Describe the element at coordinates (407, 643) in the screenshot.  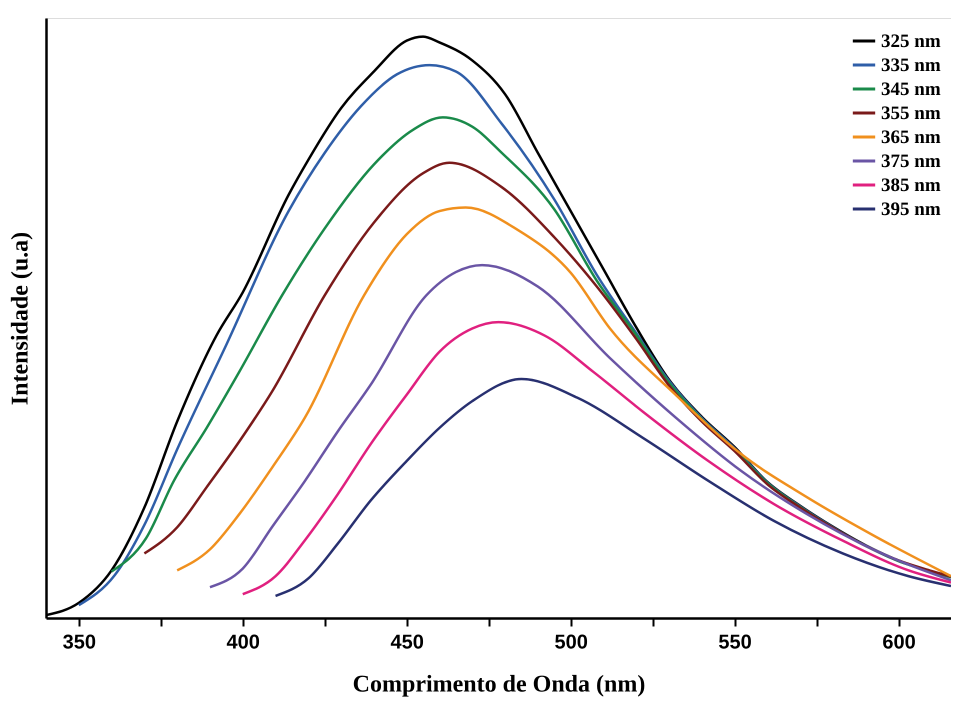
I see `x-tick-label: 450` at that location.